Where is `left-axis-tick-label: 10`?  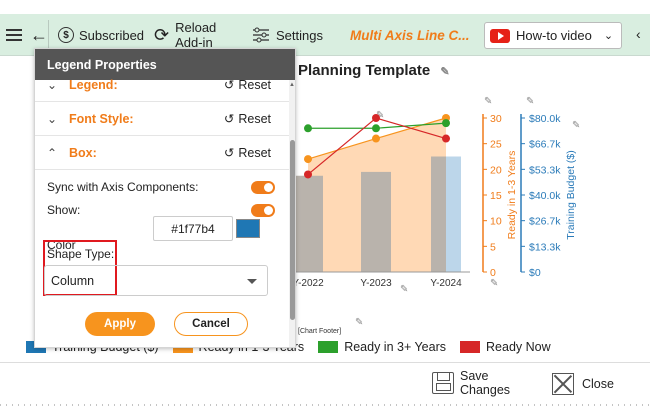 left-axis-tick-label: 10 is located at coordinates (496, 222).